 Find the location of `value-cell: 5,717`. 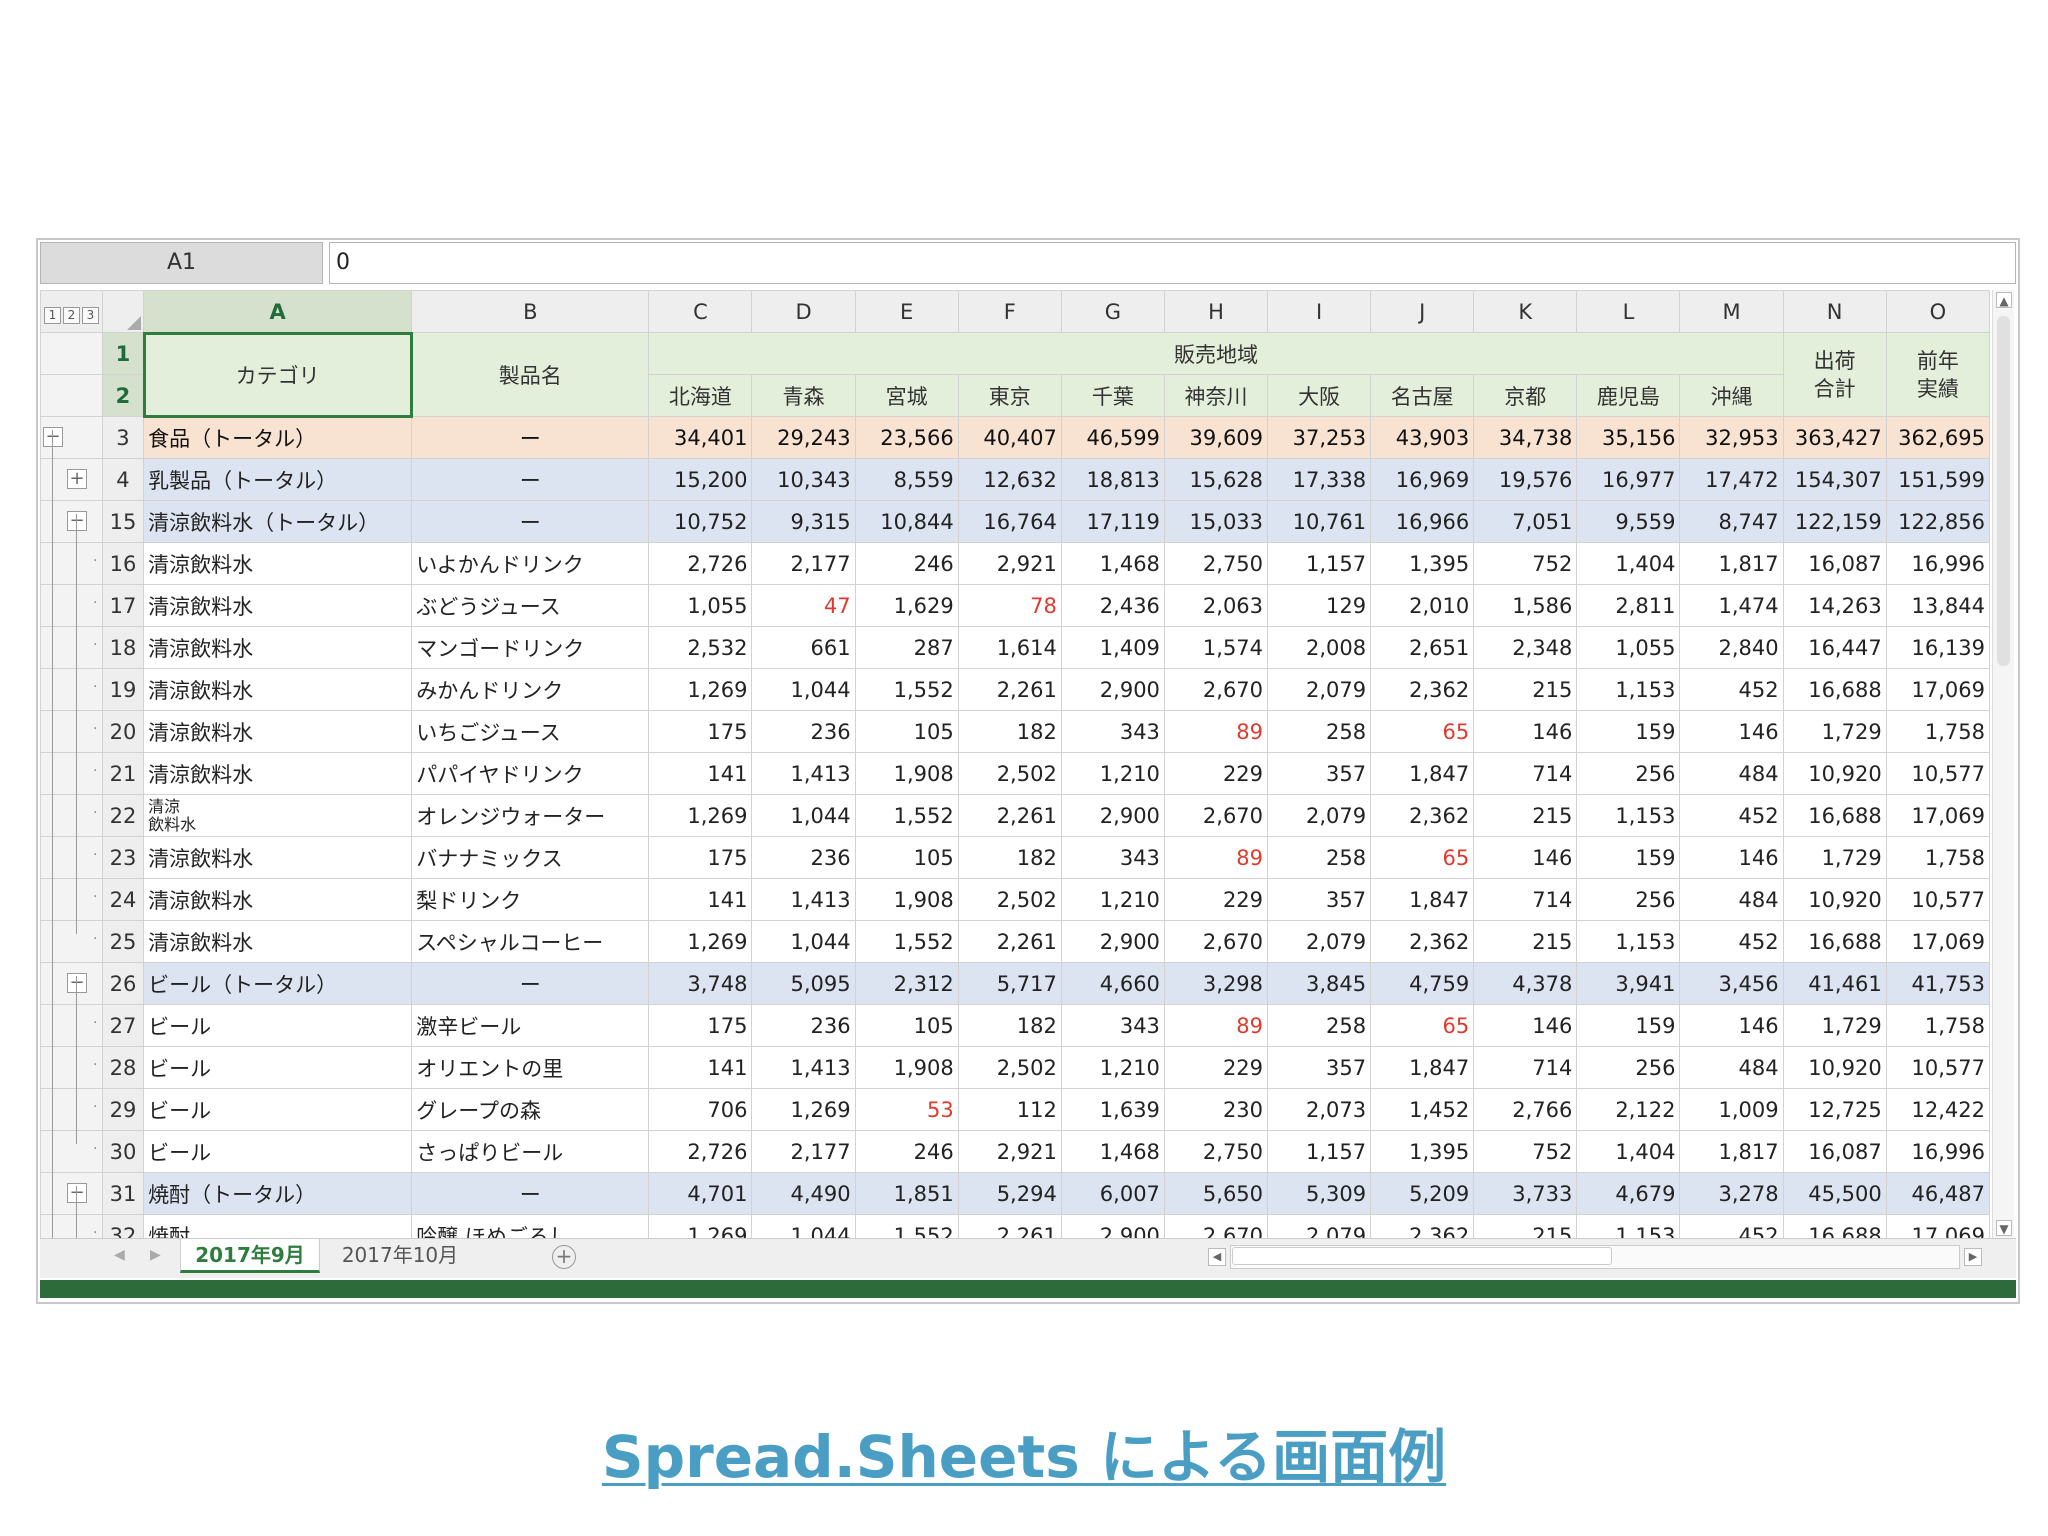

value-cell: 5,717 is located at coordinates (1009, 983).